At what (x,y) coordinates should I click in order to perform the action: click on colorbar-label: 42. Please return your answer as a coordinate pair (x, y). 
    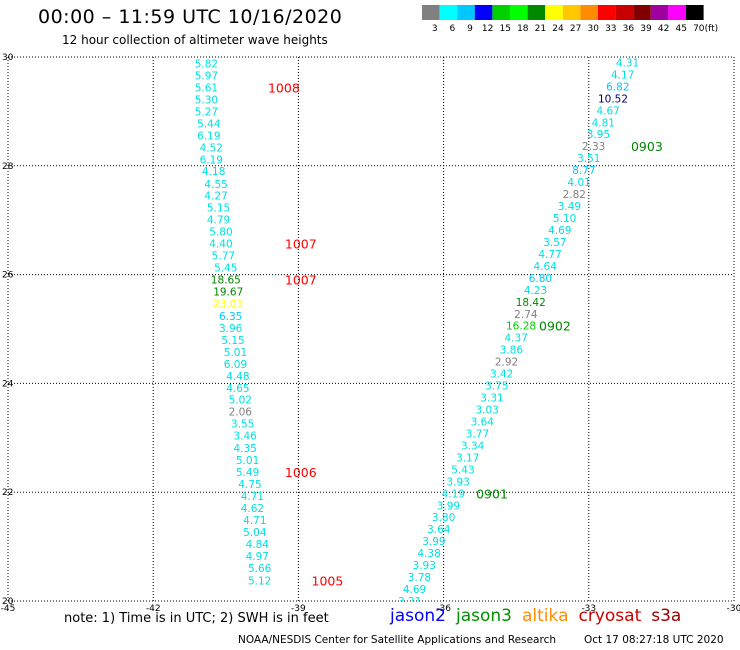
    Looking at the image, I should click on (663, 29).